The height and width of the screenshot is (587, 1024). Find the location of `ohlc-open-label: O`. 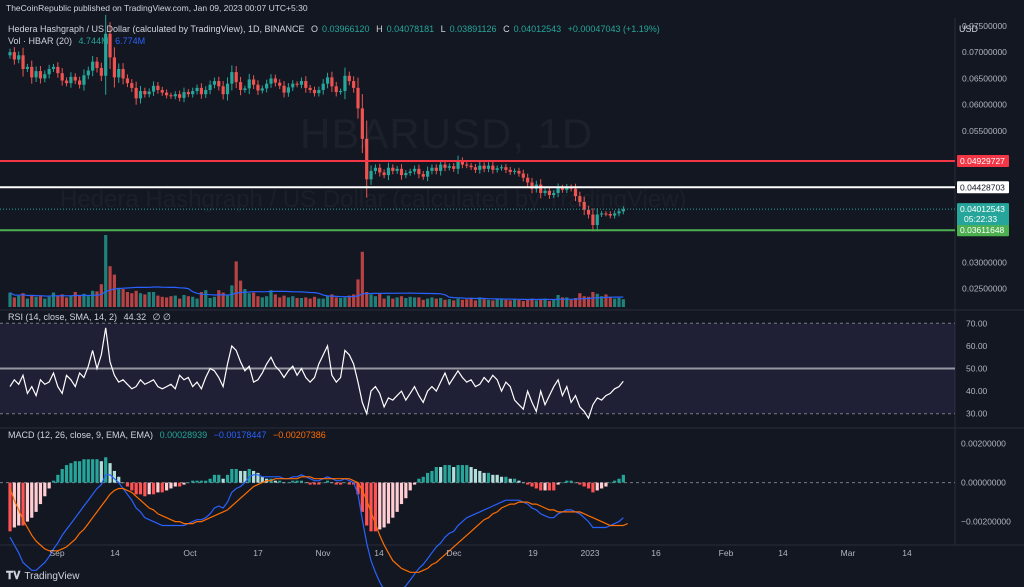

ohlc-open-label: O is located at coordinates (314, 29).